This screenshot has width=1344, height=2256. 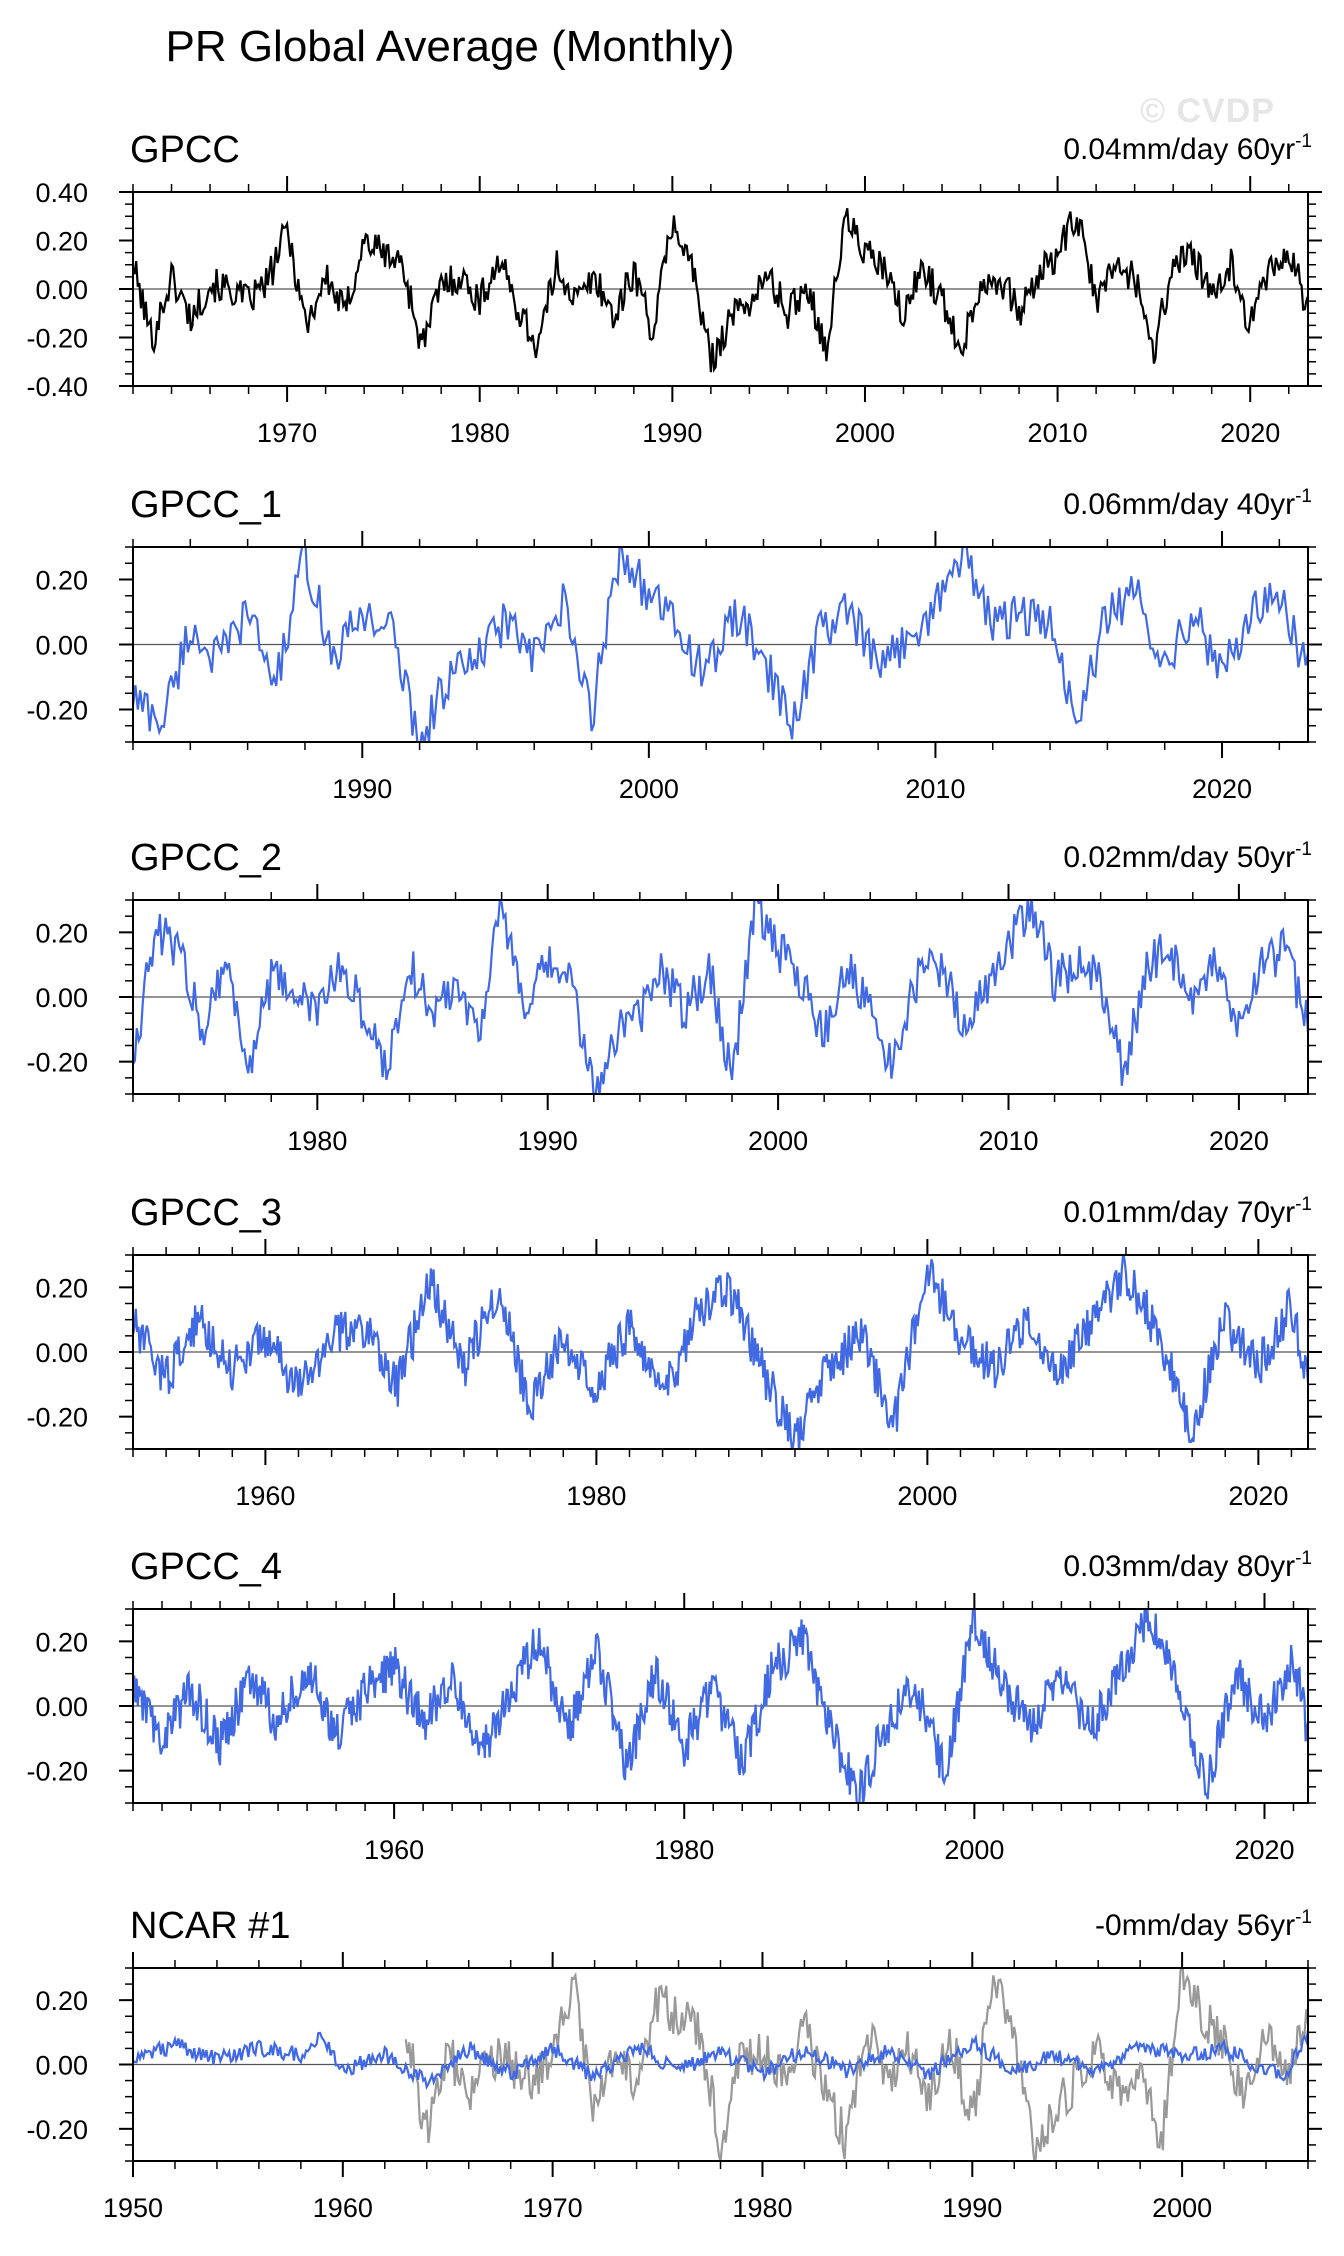 What do you see at coordinates (1187, 1211) in the screenshot?
I see `trend-label: 0.01mm/day 70yr-1` at bounding box center [1187, 1211].